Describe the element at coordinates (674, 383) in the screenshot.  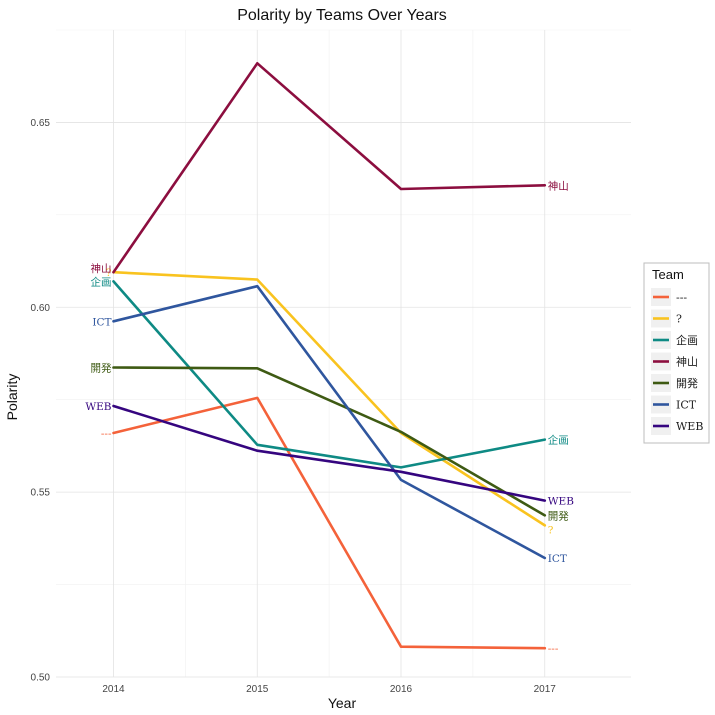
I see `legend-item: 開発` at that location.